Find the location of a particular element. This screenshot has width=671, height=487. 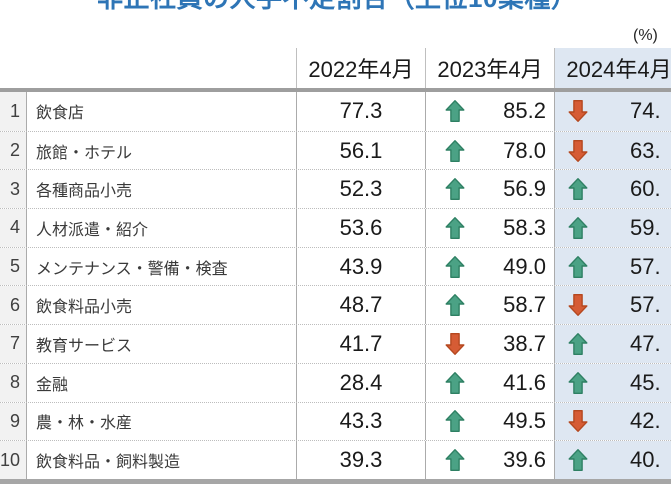

value-2022: 41.7 is located at coordinates (361, 343).